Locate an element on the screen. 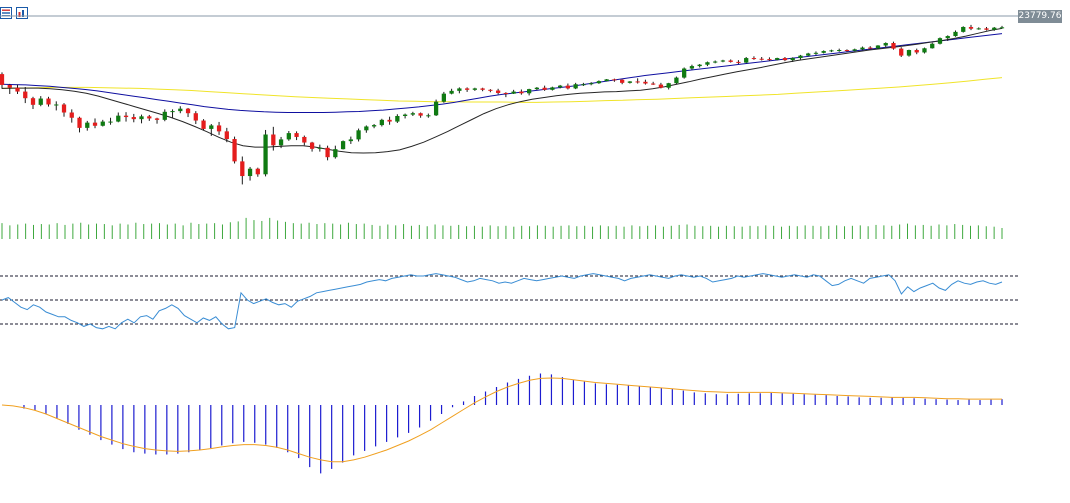 The image size is (1070, 503). oscillator-panel is located at coordinates (509, 301).